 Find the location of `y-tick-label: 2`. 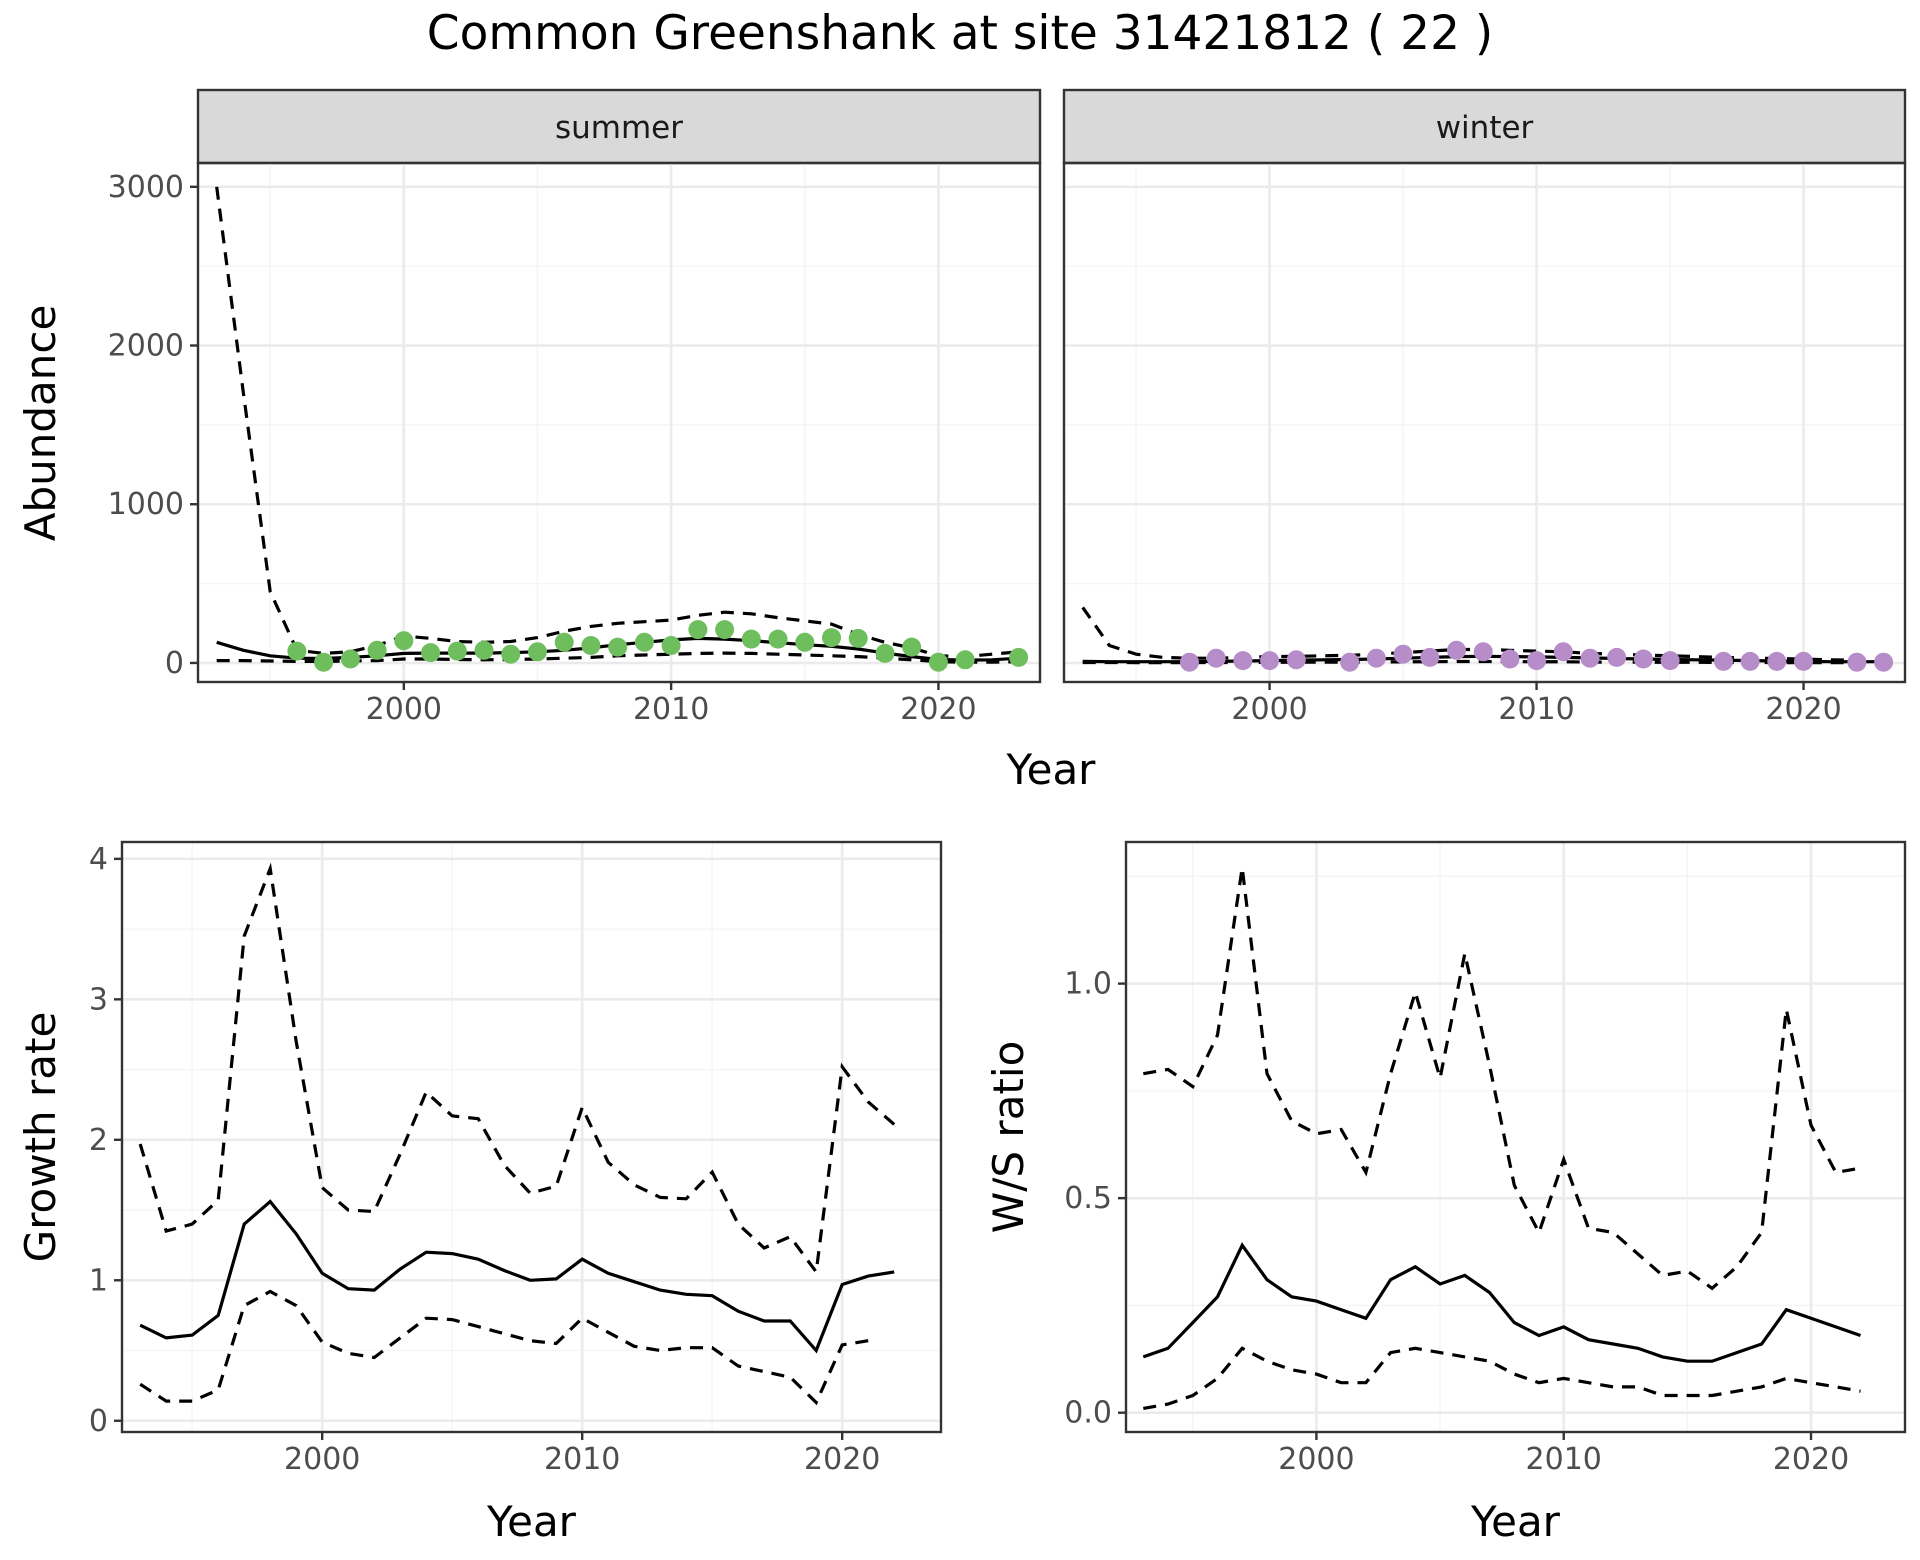

y-tick-label: 2 is located at coordinates (98, 1140).